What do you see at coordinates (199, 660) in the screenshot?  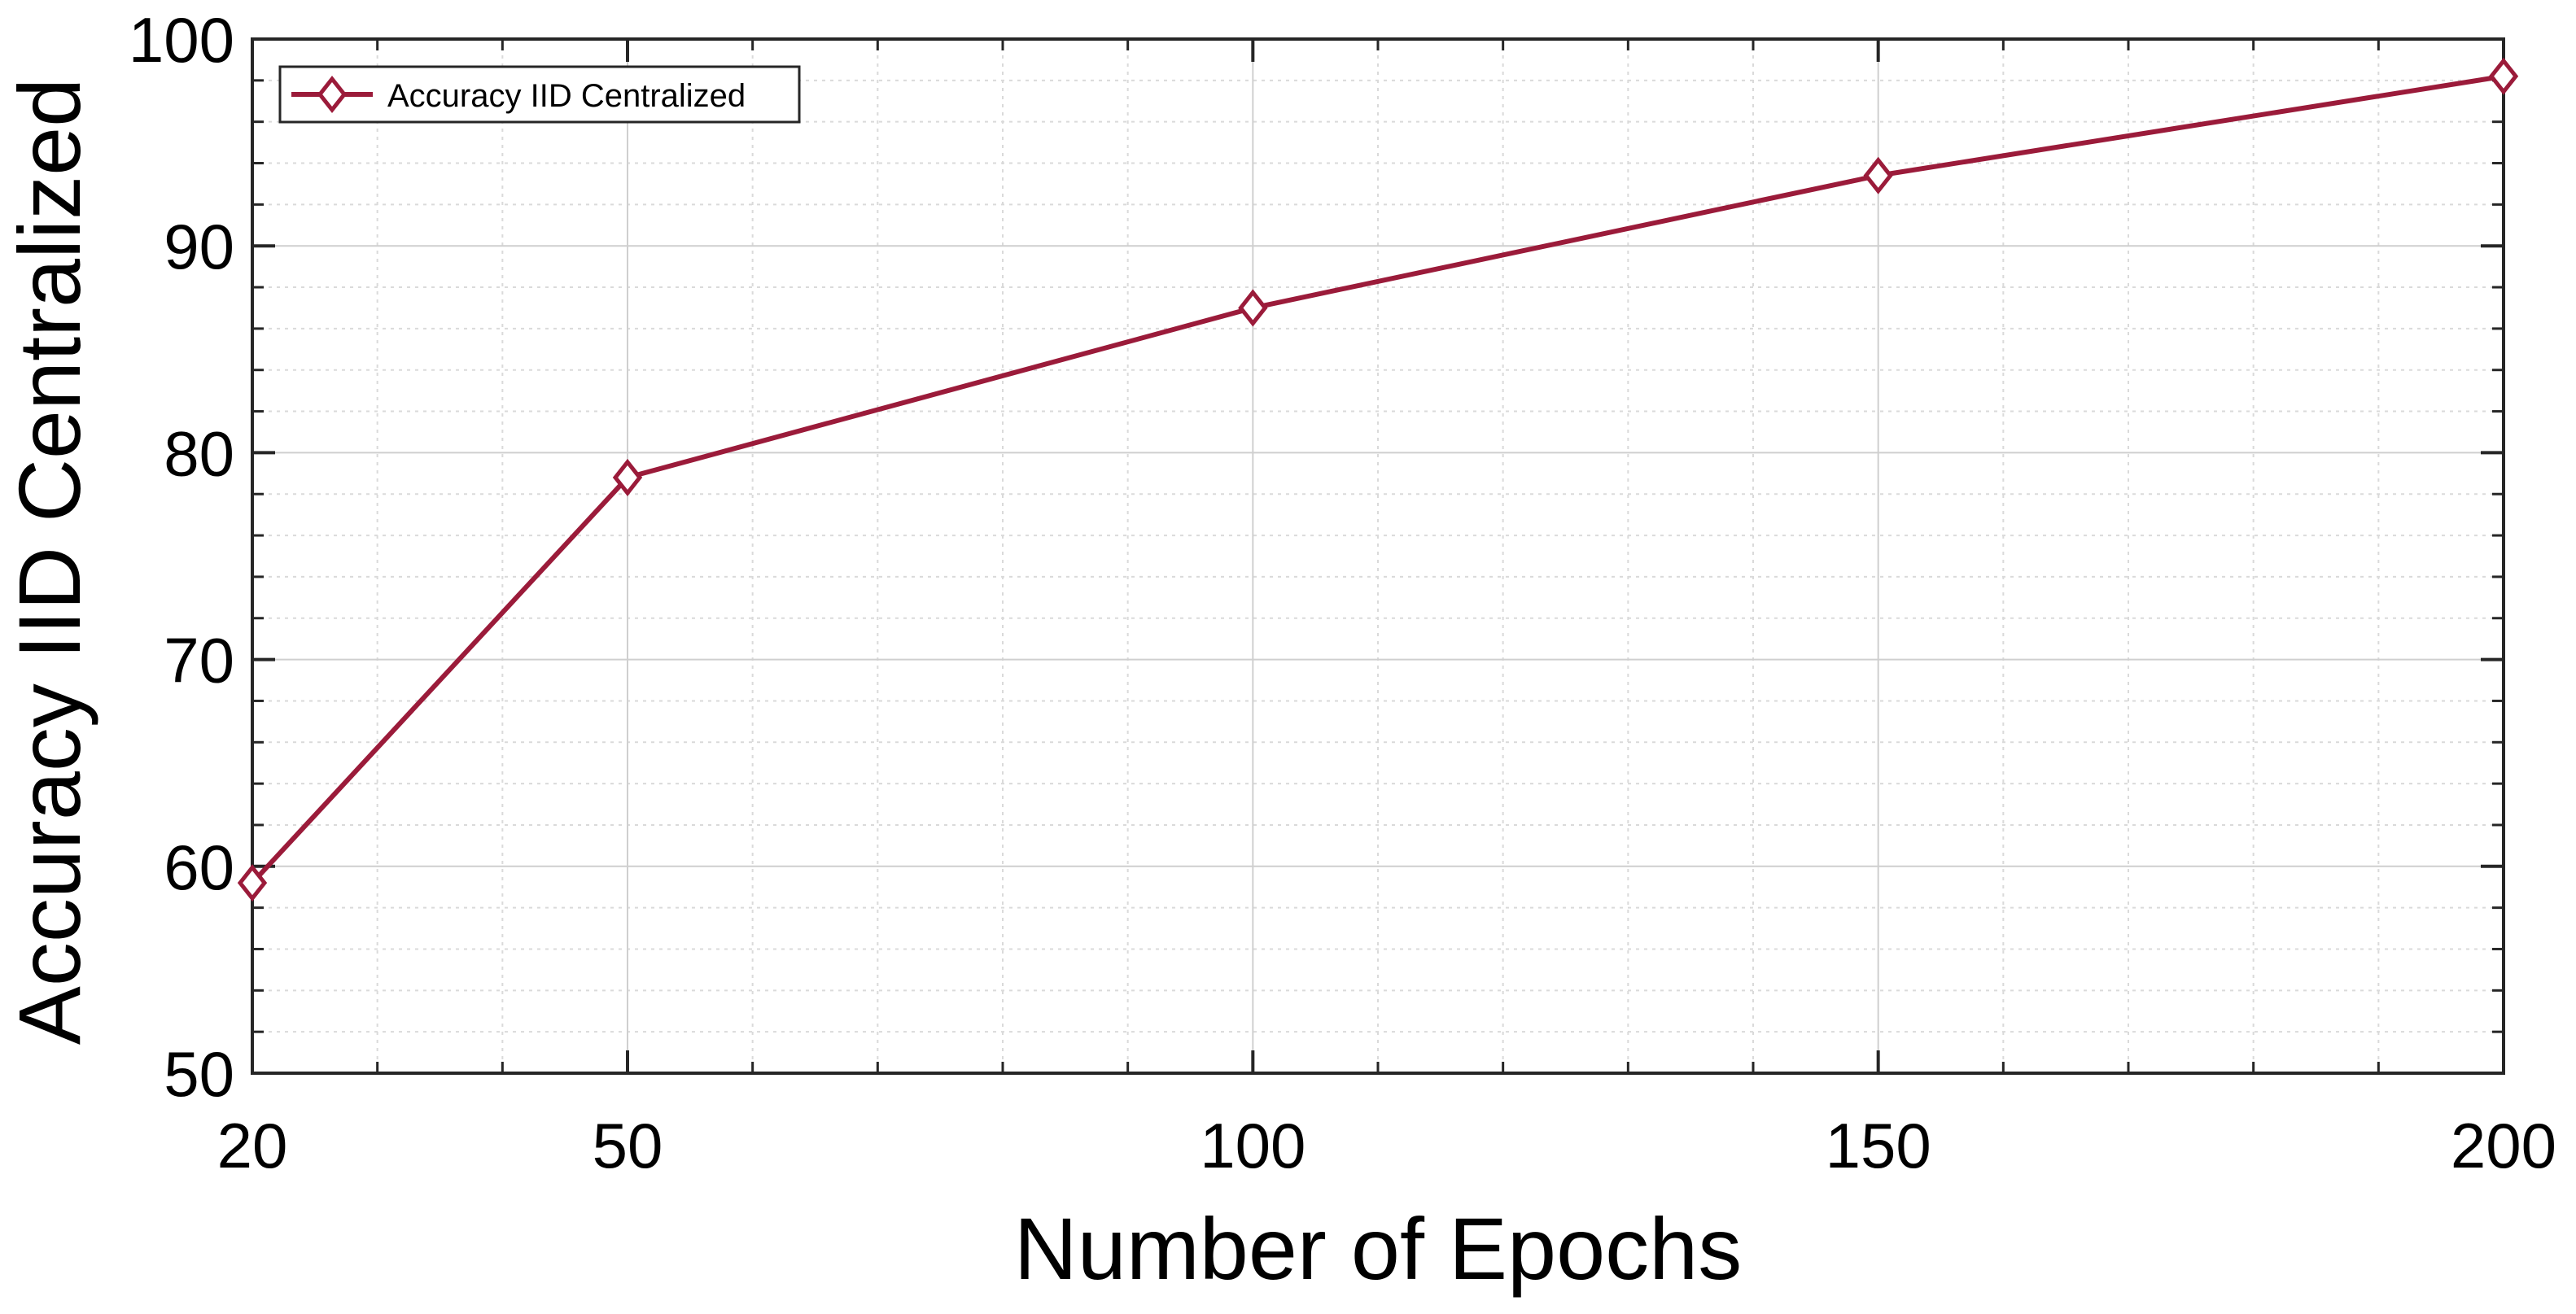 I see `y-tick-label: 70` at bounding box center [199, 660].